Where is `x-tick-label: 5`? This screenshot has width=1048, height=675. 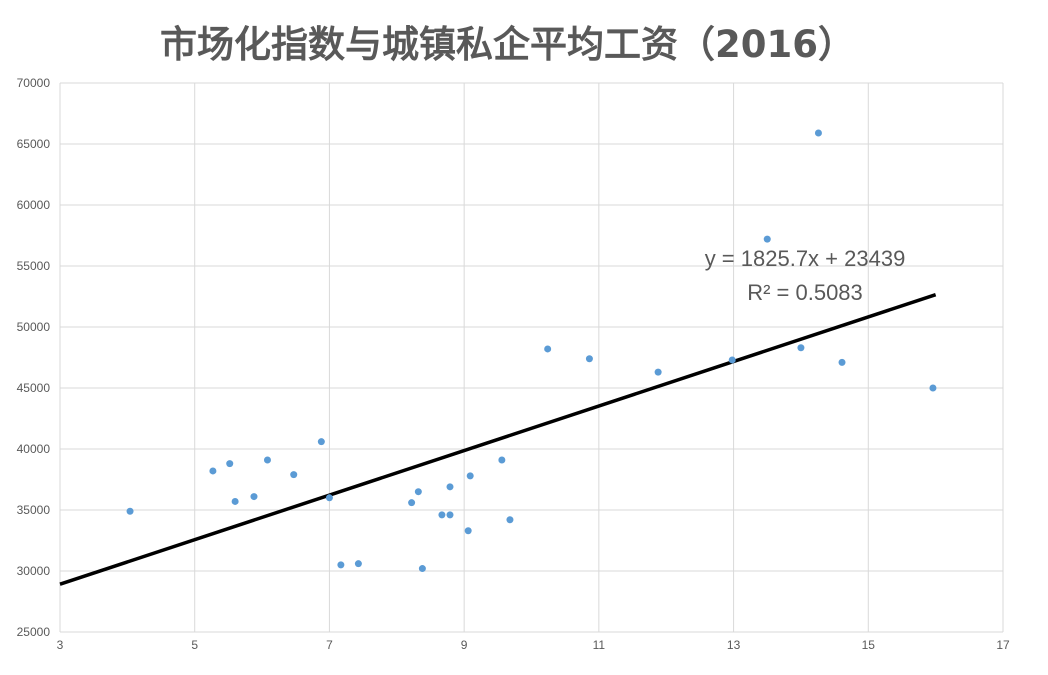
x-tick-label: 5 is located at coordinates (194, 645).